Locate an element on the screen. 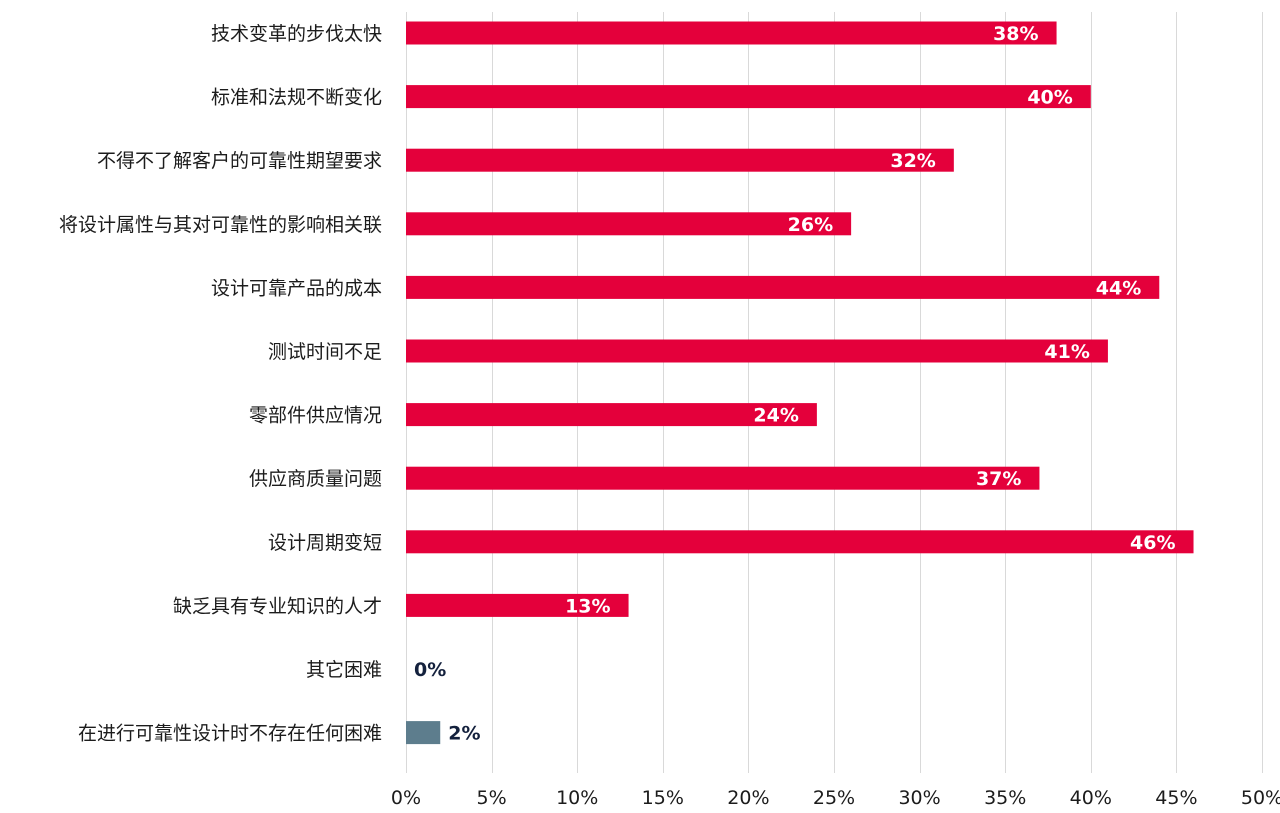 The height and width of the screenshot is (813, 1280). x-tick-label: 0% is located at coordinates (406, 798).